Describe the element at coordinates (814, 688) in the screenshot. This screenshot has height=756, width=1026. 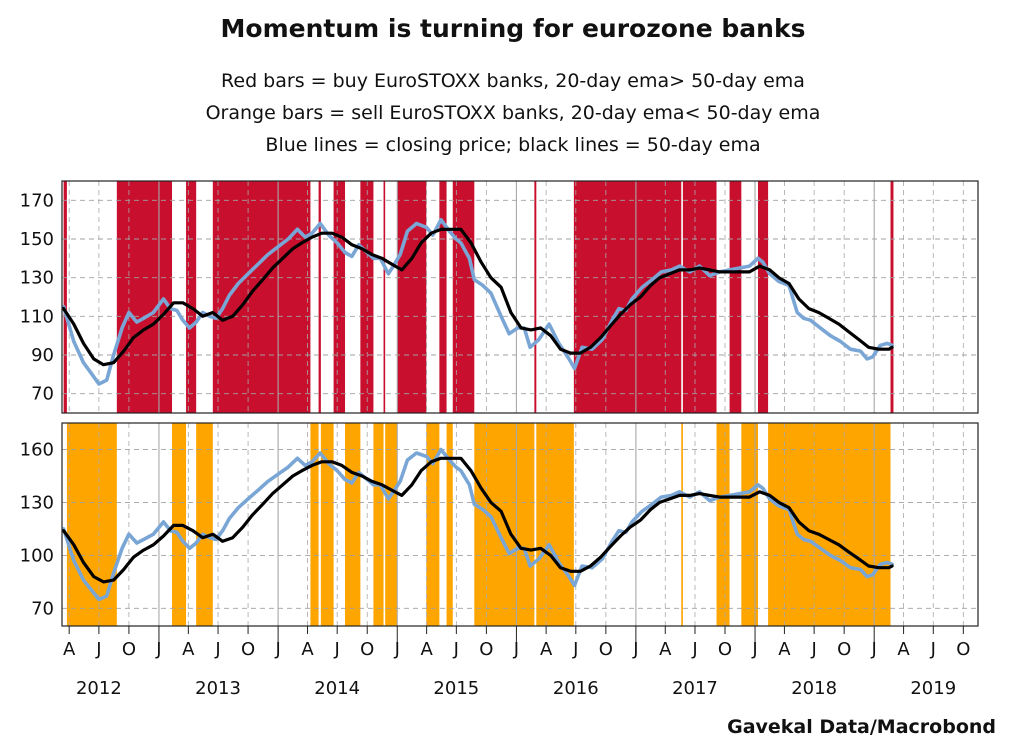
I see `x-year-label: 2018` at that location.